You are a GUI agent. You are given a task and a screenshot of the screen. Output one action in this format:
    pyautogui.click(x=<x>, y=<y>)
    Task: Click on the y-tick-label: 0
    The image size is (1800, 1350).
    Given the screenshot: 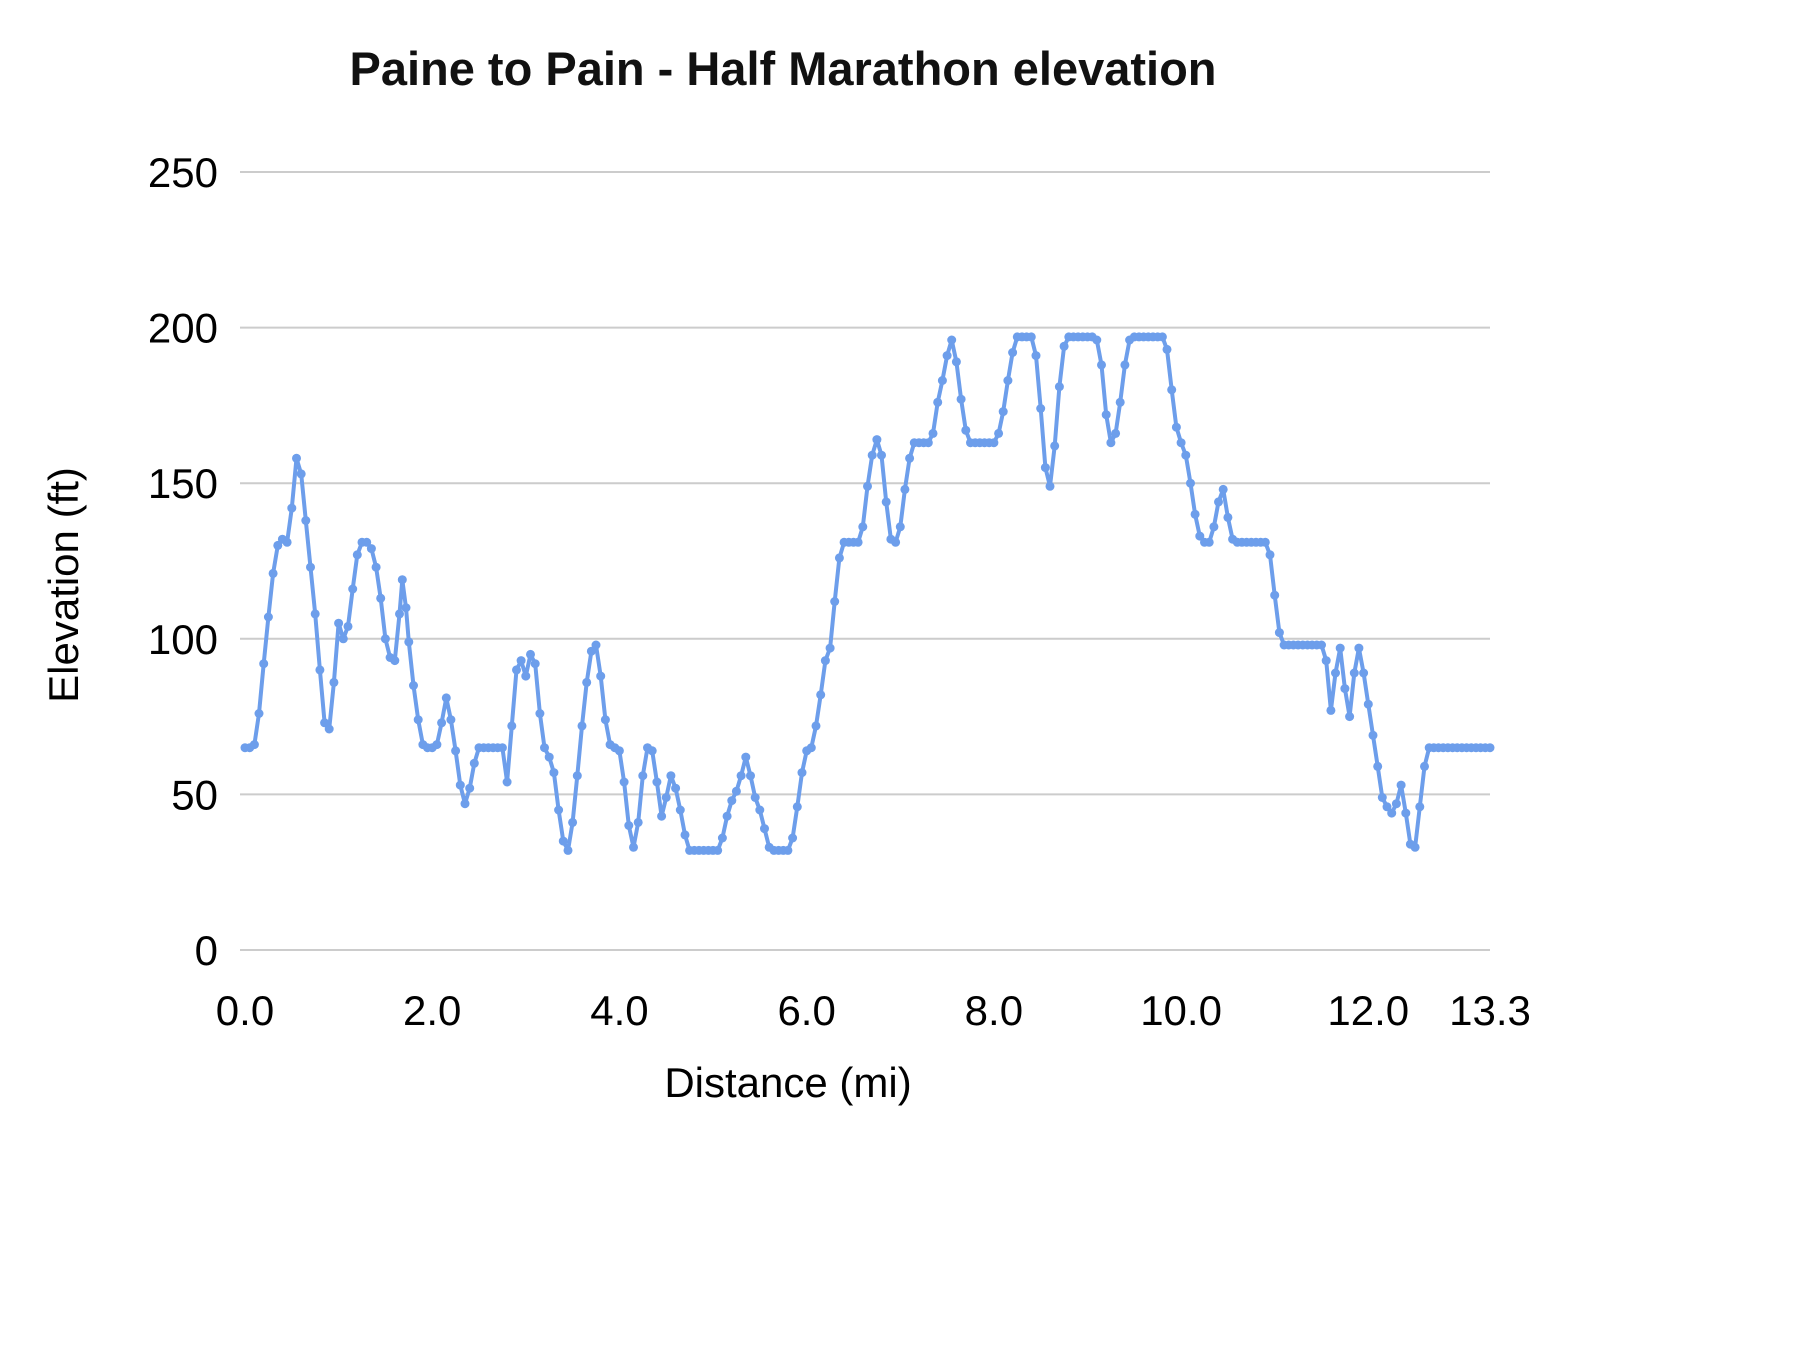 What is the action you would take?
    pyautogui.click(x=206, y=950)
    